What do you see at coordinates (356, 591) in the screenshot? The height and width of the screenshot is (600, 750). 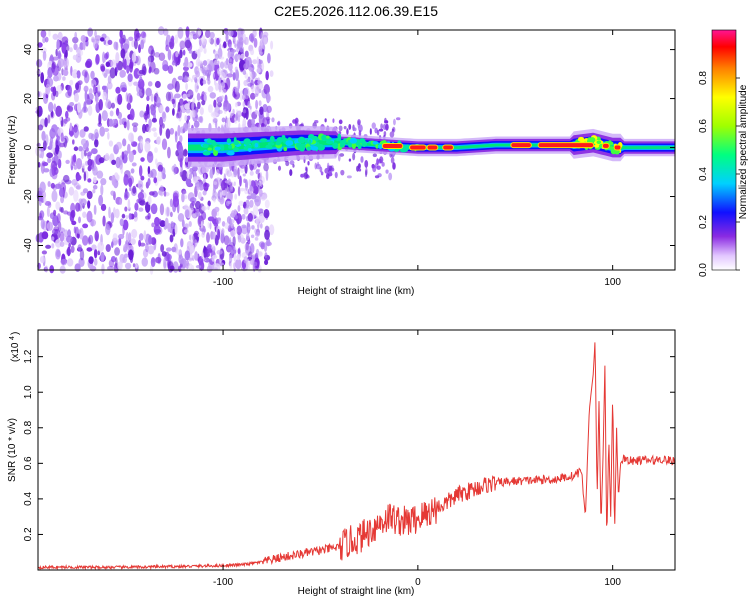 I see `snr-x-label: Height of straight line (km)` at bounding box center [356, 591].